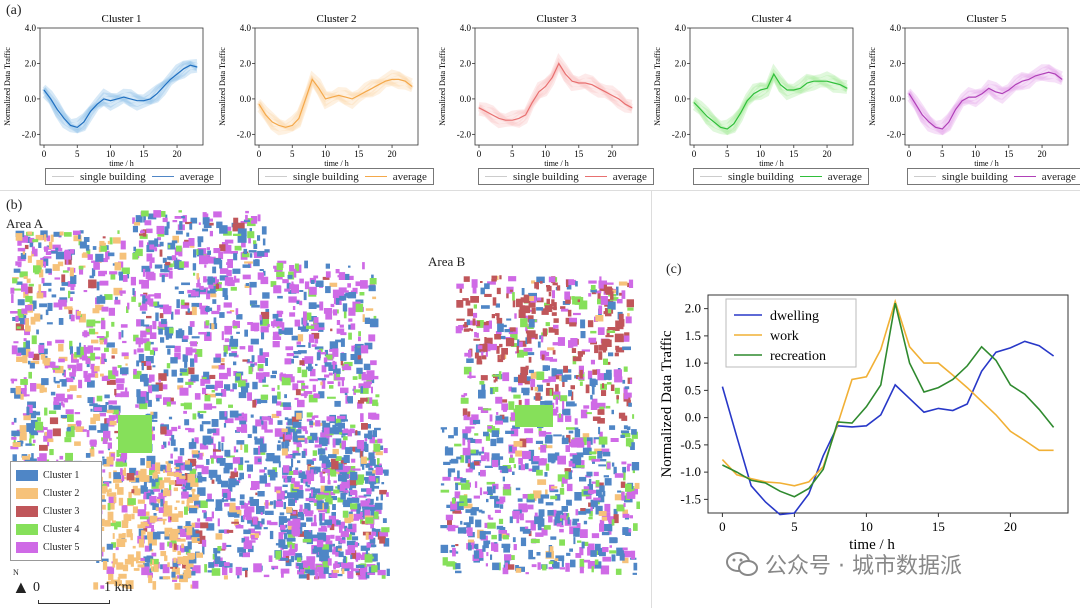  What do you see at coordinates (21, 587) in the screenshot?
I see `north-arrow-icon: ▲` at bounding box center [21, 587].